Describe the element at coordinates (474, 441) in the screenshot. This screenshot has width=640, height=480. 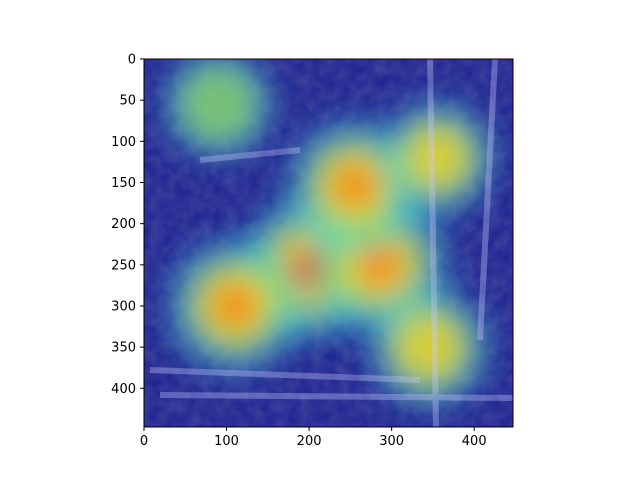
I see `x-tick-label: 400` at that location.